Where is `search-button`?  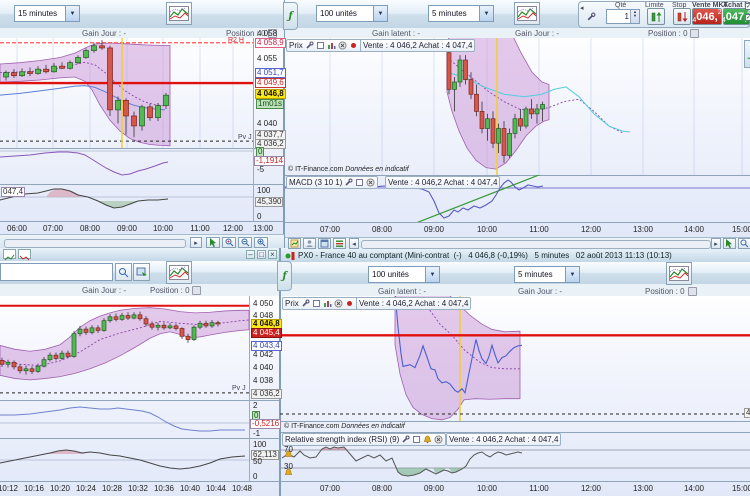
search-button is located at coordinates (123, 272).